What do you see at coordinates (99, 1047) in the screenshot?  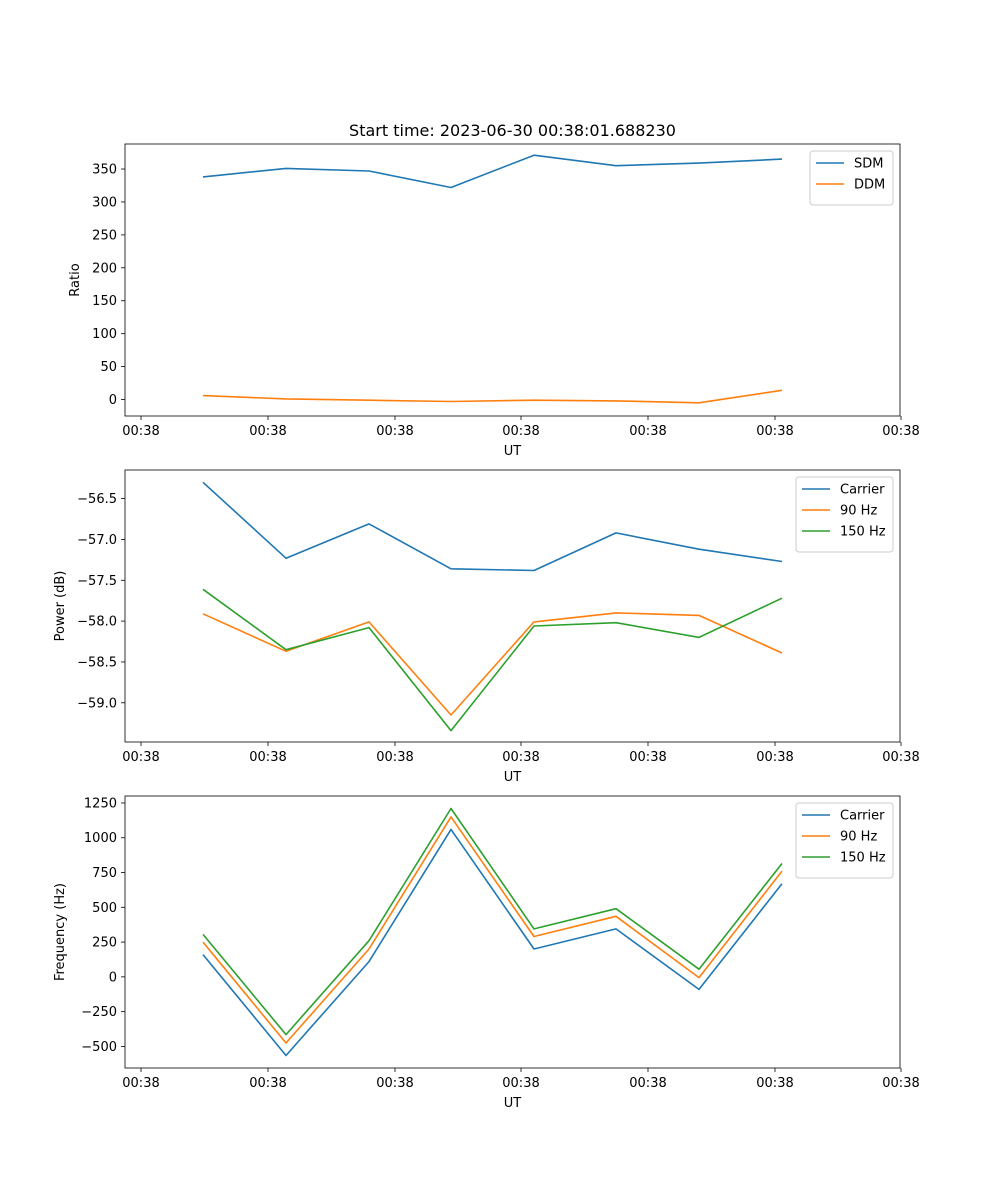 I see `y-tick-label: −500` at bounding box center [99, 1047].